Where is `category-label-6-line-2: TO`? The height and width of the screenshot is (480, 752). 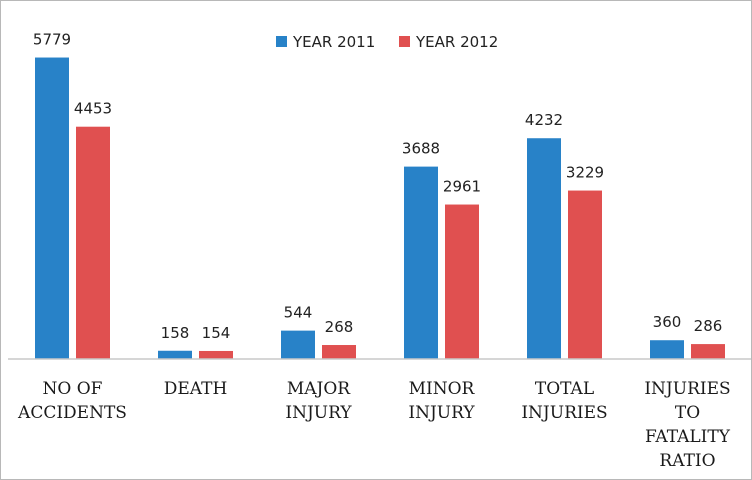
category-label-6-line-2: TO is located at coordinates (687, 413).